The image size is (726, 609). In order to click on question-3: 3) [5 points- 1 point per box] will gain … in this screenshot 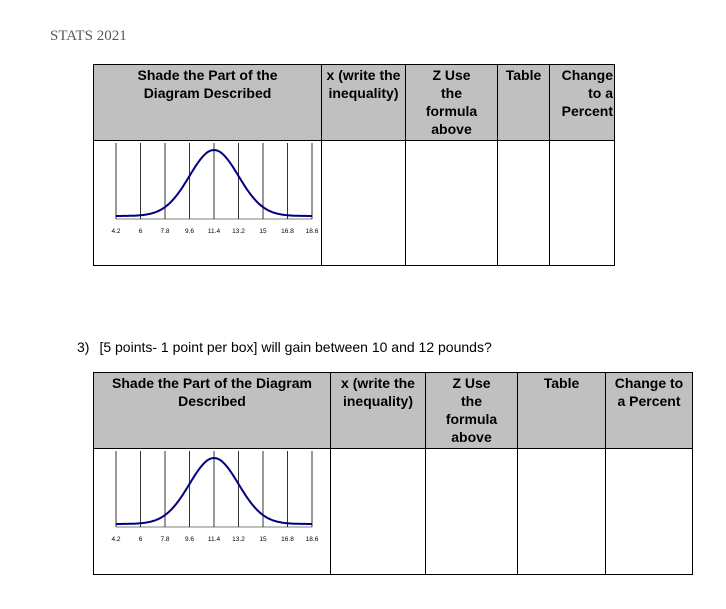, I will do `click(284, 347)`.